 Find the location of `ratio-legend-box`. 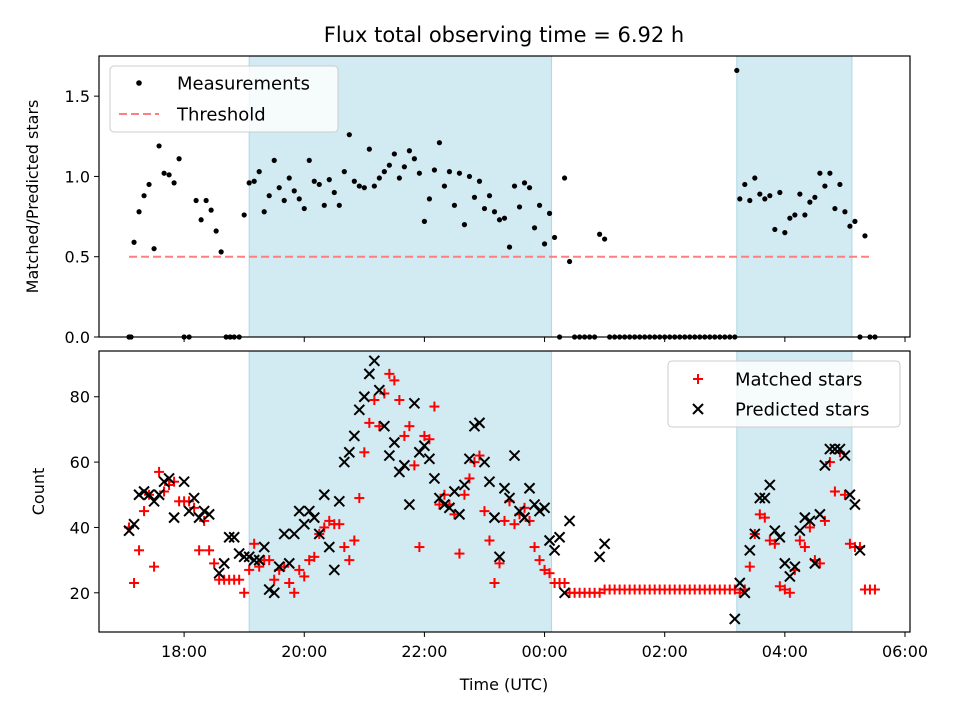

ratio-legend-box is located at coordinates (224, 99).